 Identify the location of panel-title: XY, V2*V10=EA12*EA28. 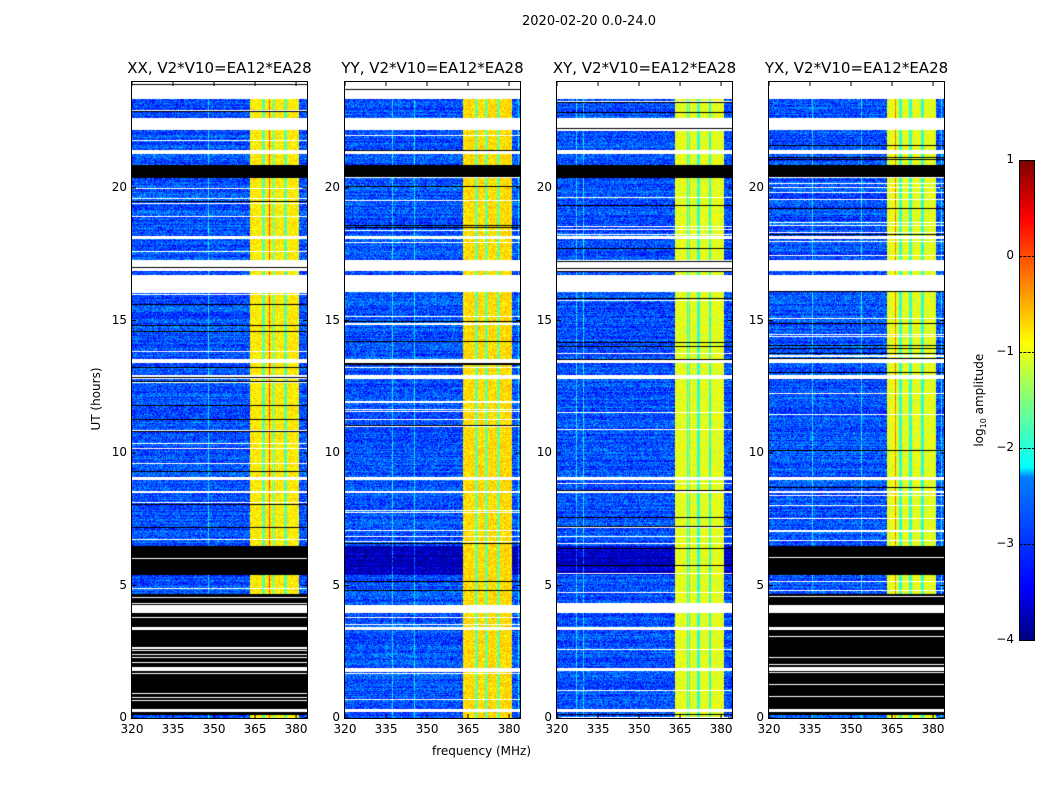
(644, 68).